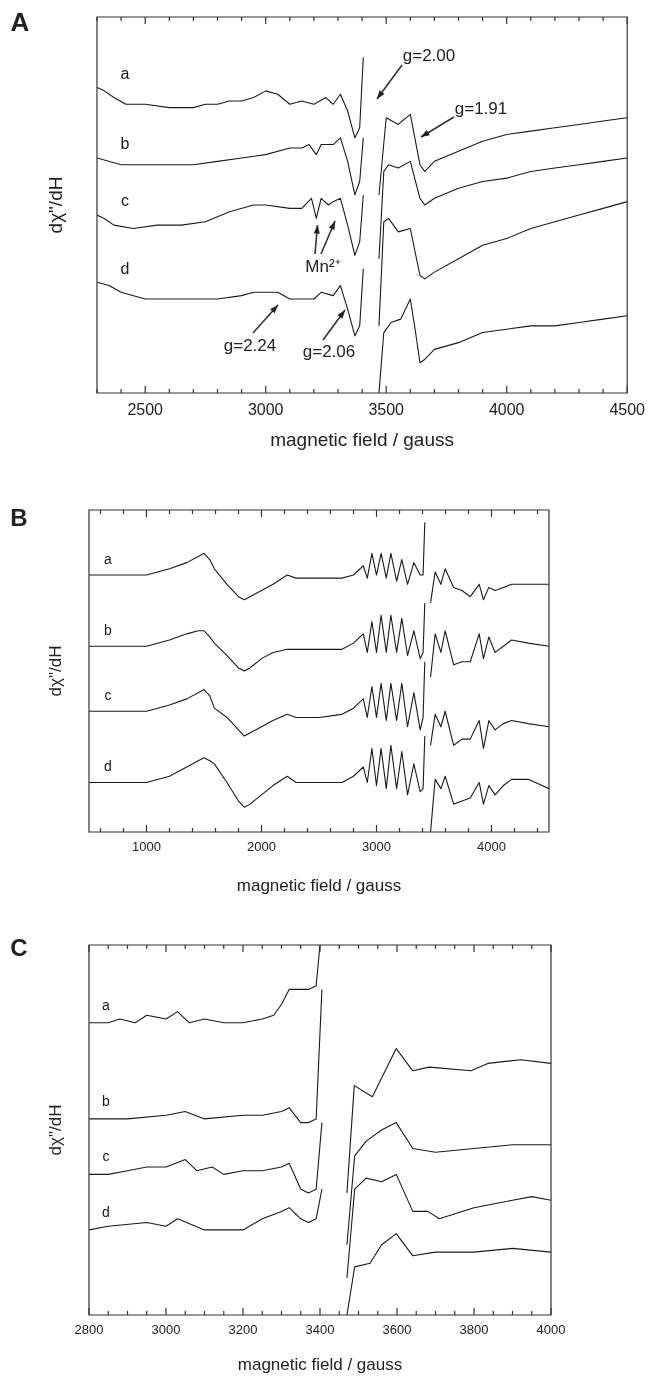  I want to click on annotation: g=1.91, so click(481, 108).